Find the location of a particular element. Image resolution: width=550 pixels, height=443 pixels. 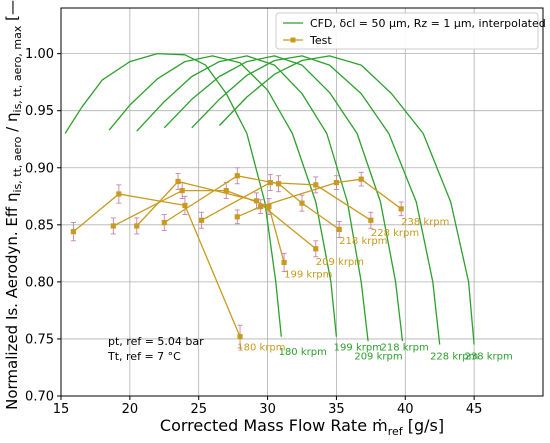

y-tick-label: 0.85 is located at coordinates (39, 225).